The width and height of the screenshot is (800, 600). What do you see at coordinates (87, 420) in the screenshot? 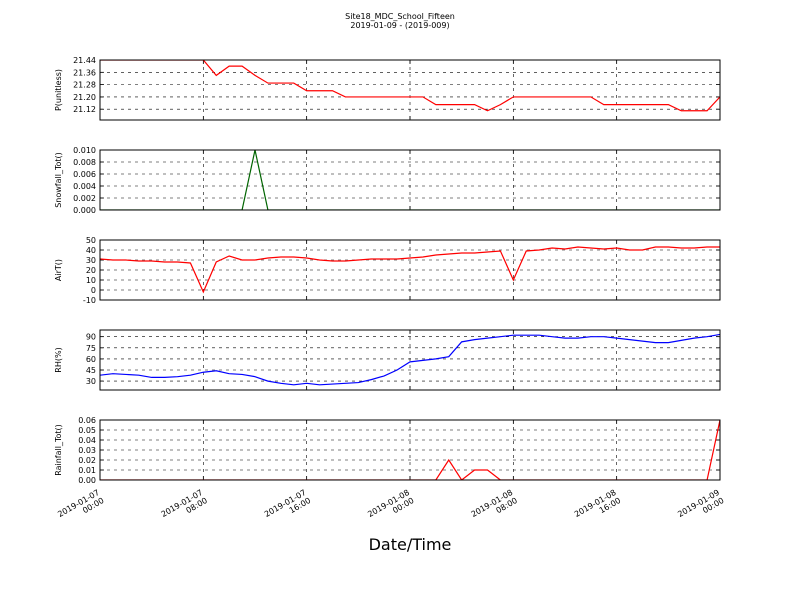
I see `y-tick-label: 0.06` at bounding box center [87, 420].